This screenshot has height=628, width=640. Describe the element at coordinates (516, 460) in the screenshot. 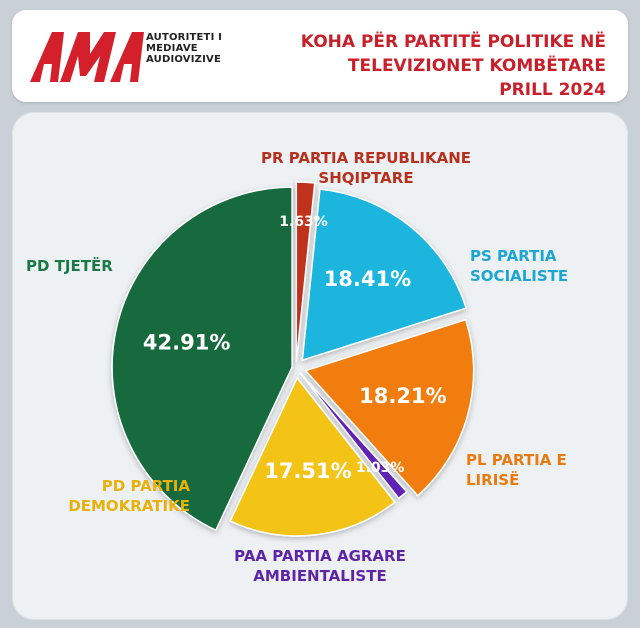

I see `slice-label-line: PL PARTIA E` at that location.